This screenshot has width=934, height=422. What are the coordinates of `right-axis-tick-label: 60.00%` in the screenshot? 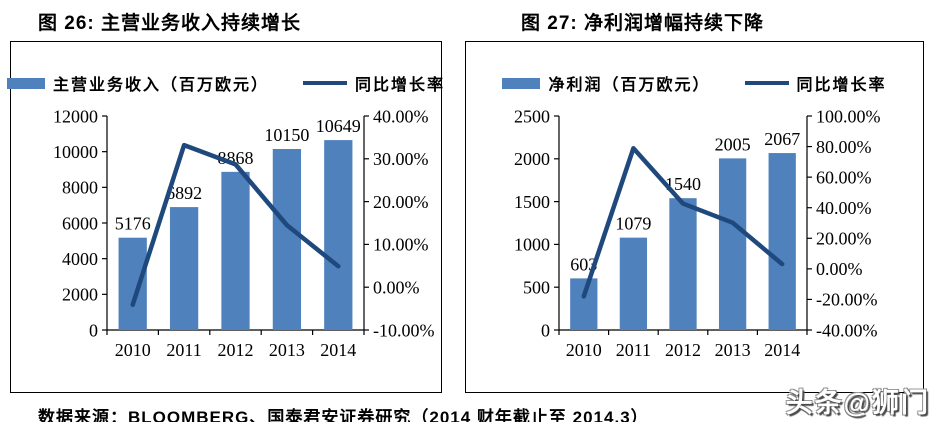 It's located at (844, 177).